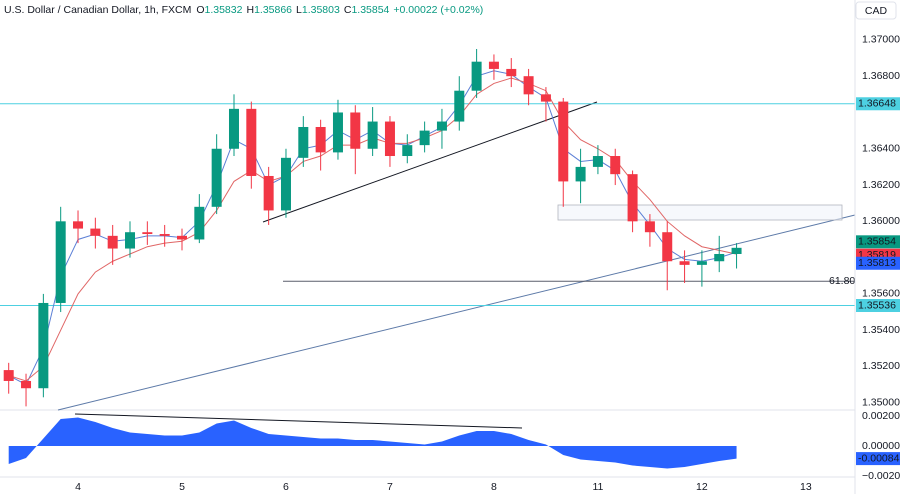 The height and width of the screenshot is (494, 900). What do you see at coordinates (321, 10) in the screenshot?
I see `header-text: 1.35803` at bounding box center [321, 10].